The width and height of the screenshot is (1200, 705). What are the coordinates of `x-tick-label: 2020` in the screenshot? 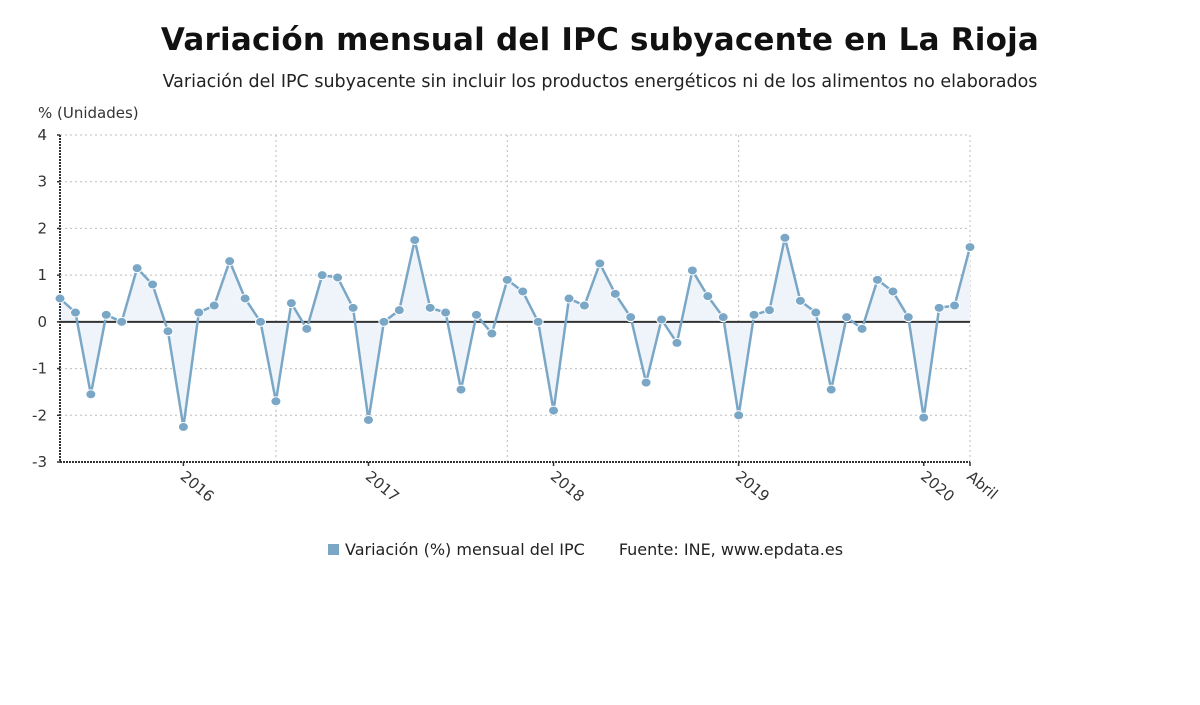 It's located at (937, 486).